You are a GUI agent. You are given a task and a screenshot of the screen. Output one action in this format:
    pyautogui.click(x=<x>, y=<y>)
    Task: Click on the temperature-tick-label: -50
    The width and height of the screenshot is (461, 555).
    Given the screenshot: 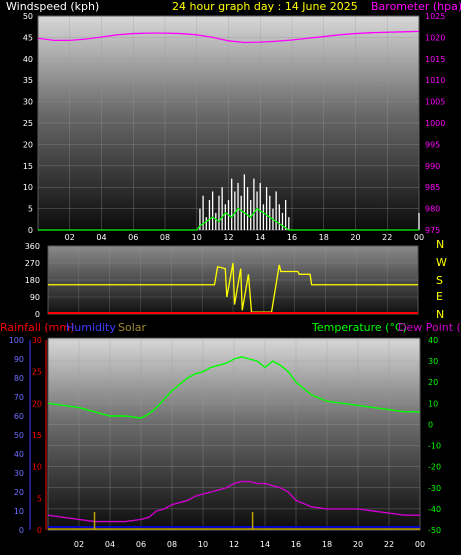 What is the action you would take?
    pyautogui.click(x=434, y=530)
    